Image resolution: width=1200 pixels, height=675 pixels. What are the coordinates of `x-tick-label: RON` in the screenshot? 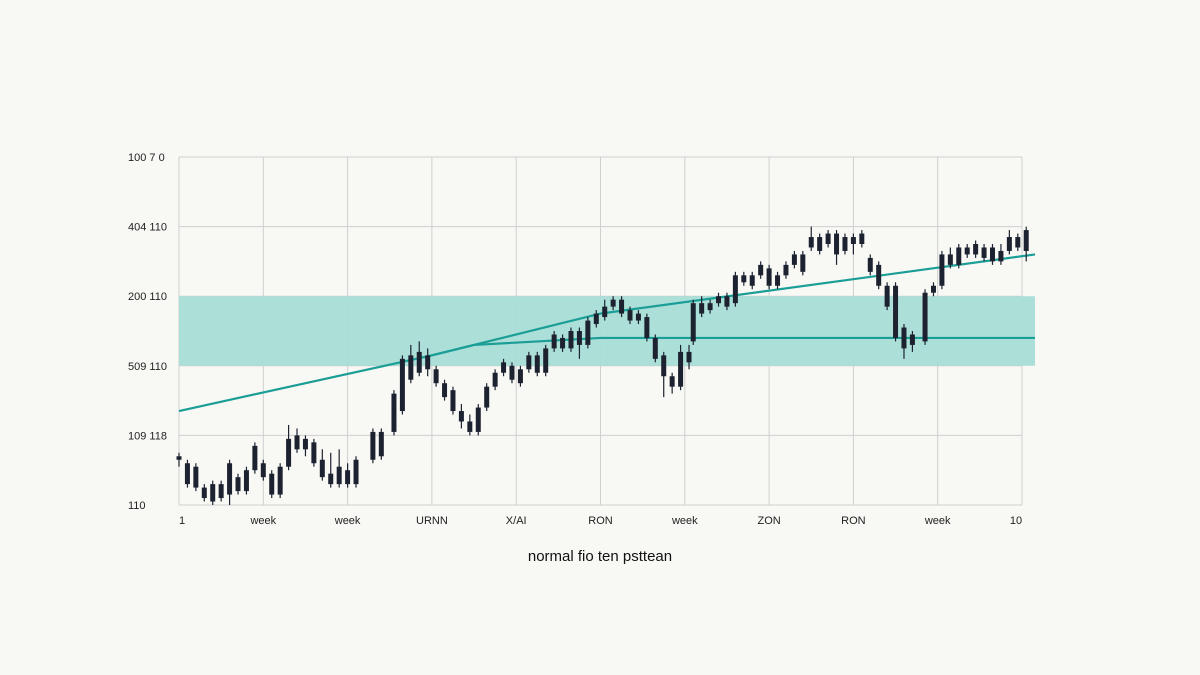 It's located at (600, 521).